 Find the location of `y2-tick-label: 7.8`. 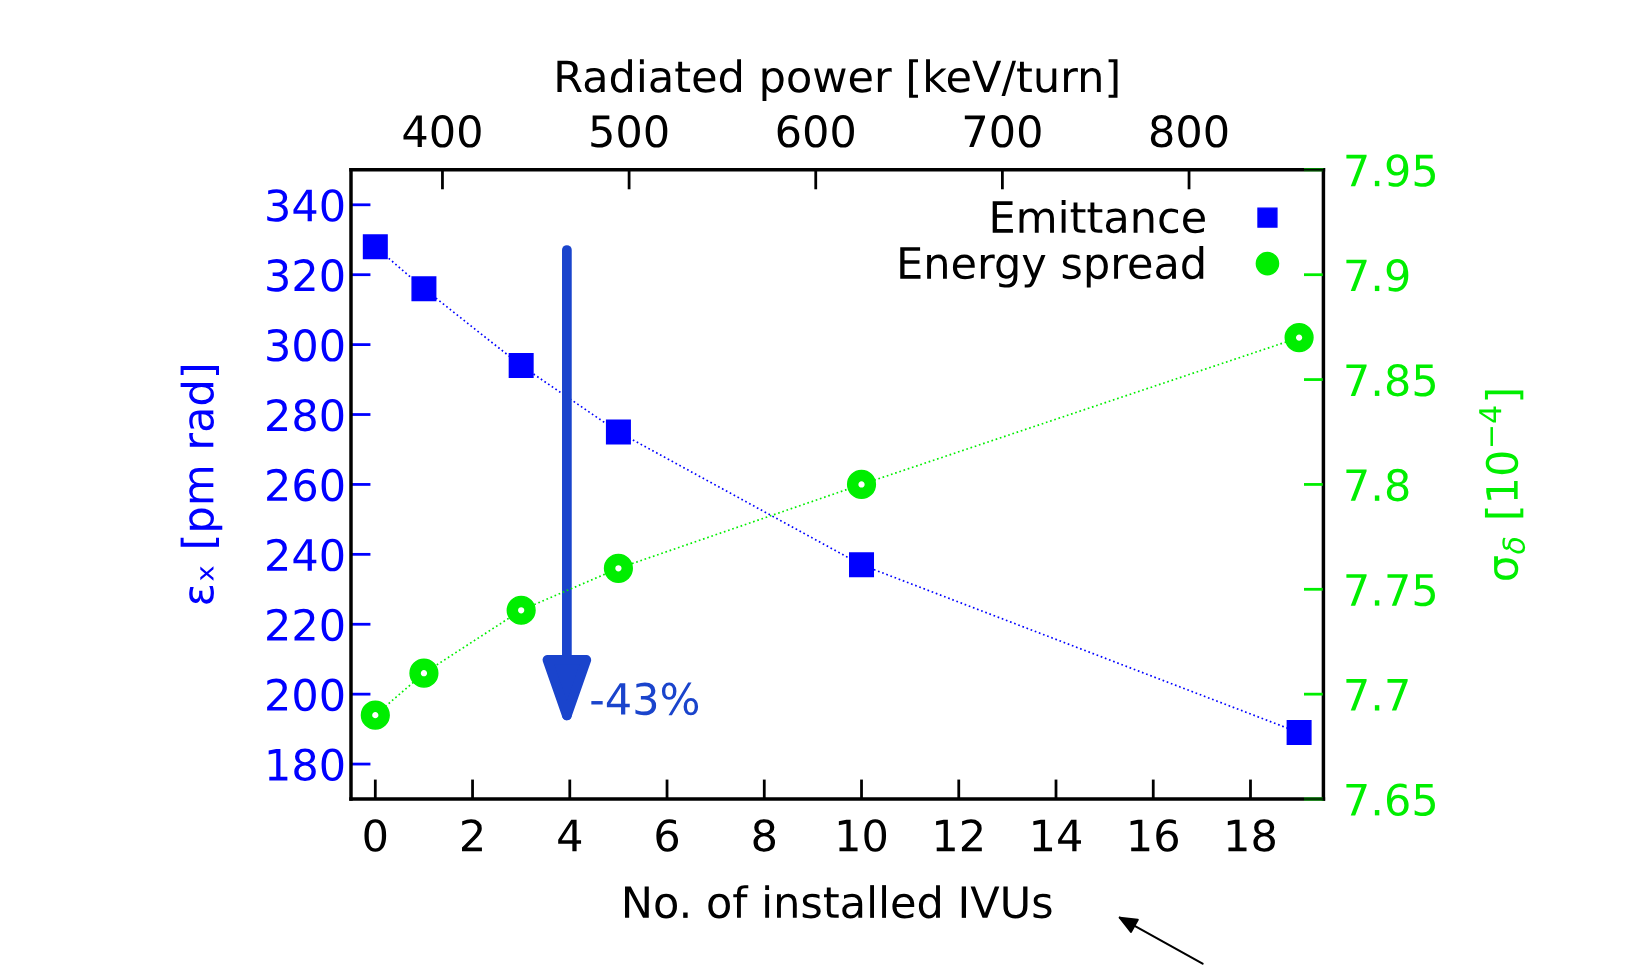

y2-tick-label: 7.8 is located at coordinates (1377, 485).